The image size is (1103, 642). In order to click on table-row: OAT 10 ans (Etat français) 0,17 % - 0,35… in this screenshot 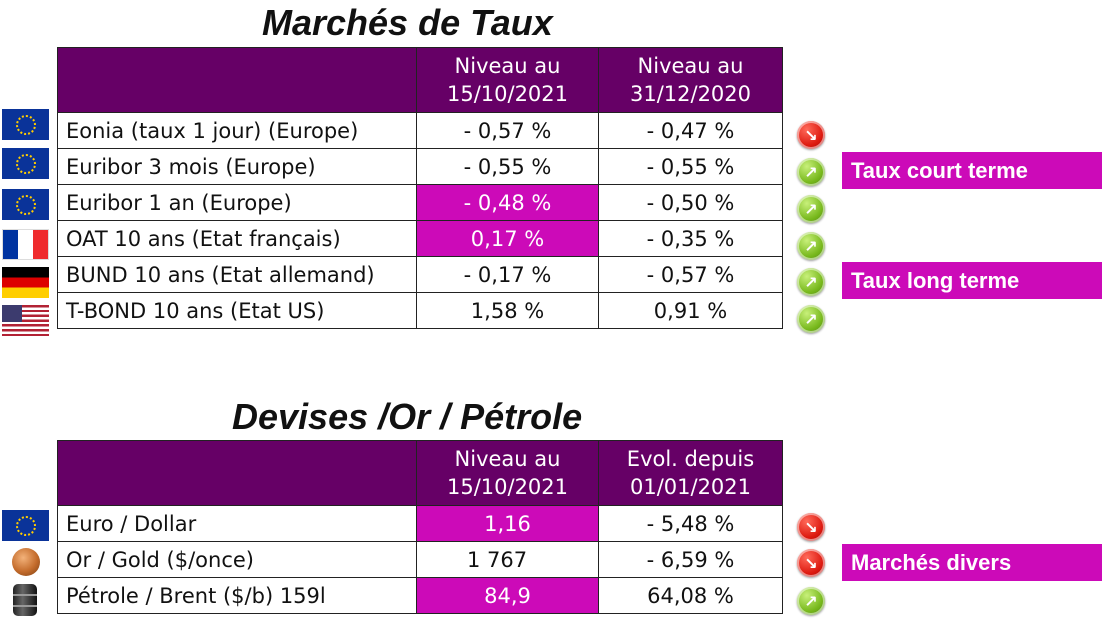, I will do `click(420, 238)`.